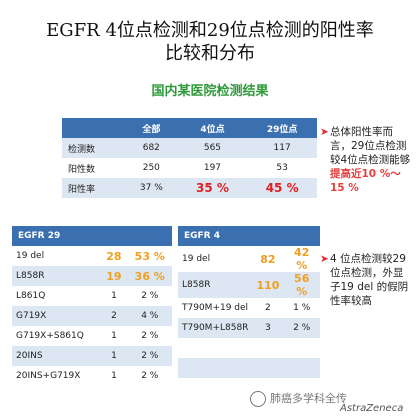 The image size is (420, 420). Describe the element at coordinates (212, 188) in the screenshot. I see `summary-cell-highlight: 35 %` at that location.